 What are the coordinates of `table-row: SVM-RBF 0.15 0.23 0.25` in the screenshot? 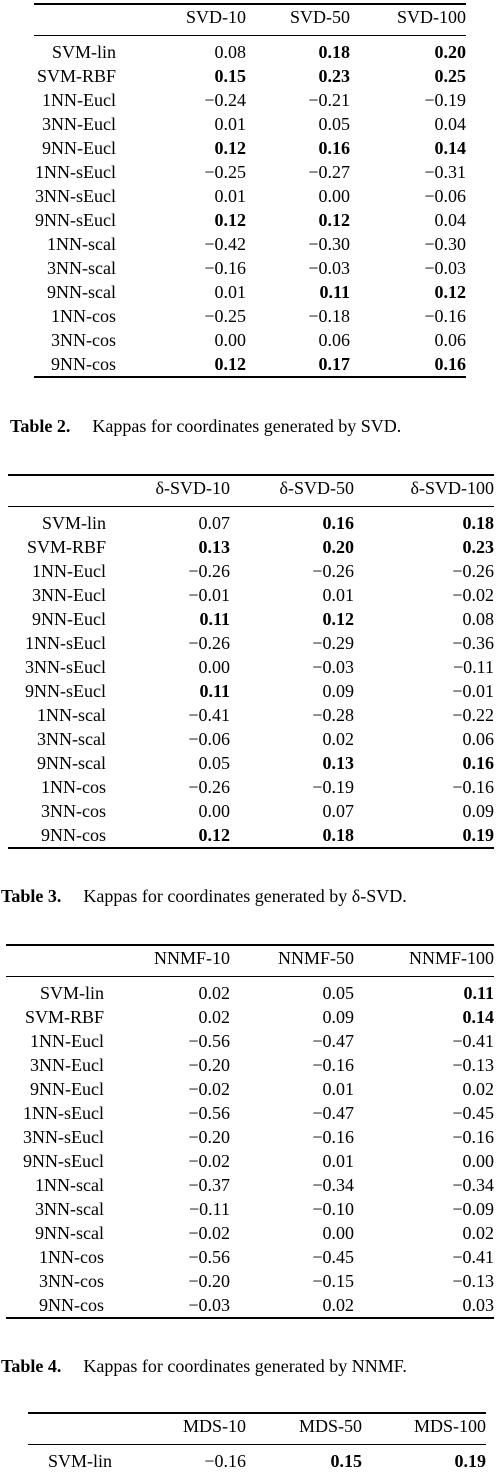 It's located at (250, 76).